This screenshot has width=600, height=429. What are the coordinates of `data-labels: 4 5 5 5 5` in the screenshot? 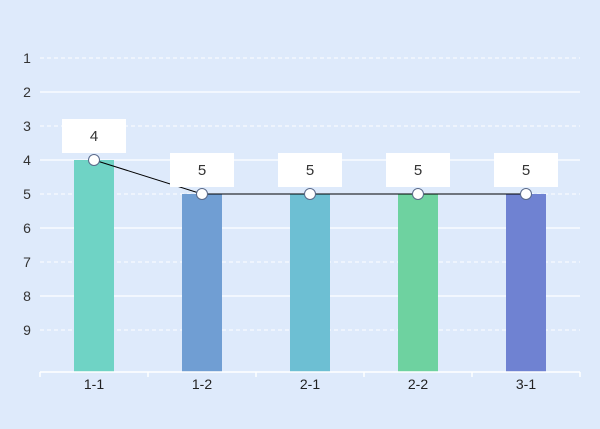 It's located at (310, 153).